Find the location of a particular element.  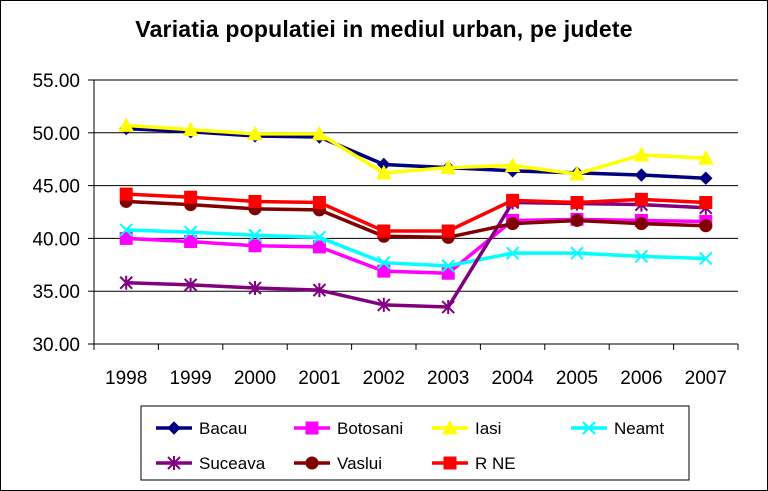

legend: Bacau Botosani Iasi Neamt Suceava Vaslui R NE is located at coordinates (415, 443).